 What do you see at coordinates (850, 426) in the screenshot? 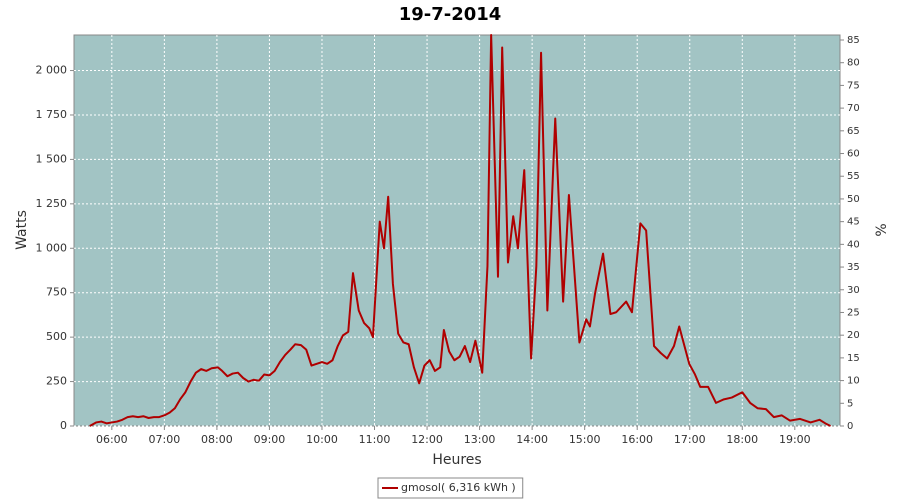
I see `y2-tick-label: 0` at bounding box center [850, 426].